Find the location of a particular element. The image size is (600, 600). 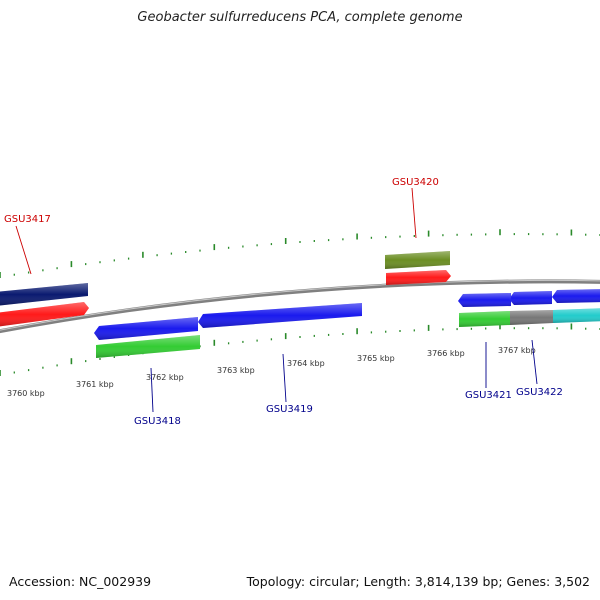

gene-label: GSU3420 is located at coordinates (415, 182).